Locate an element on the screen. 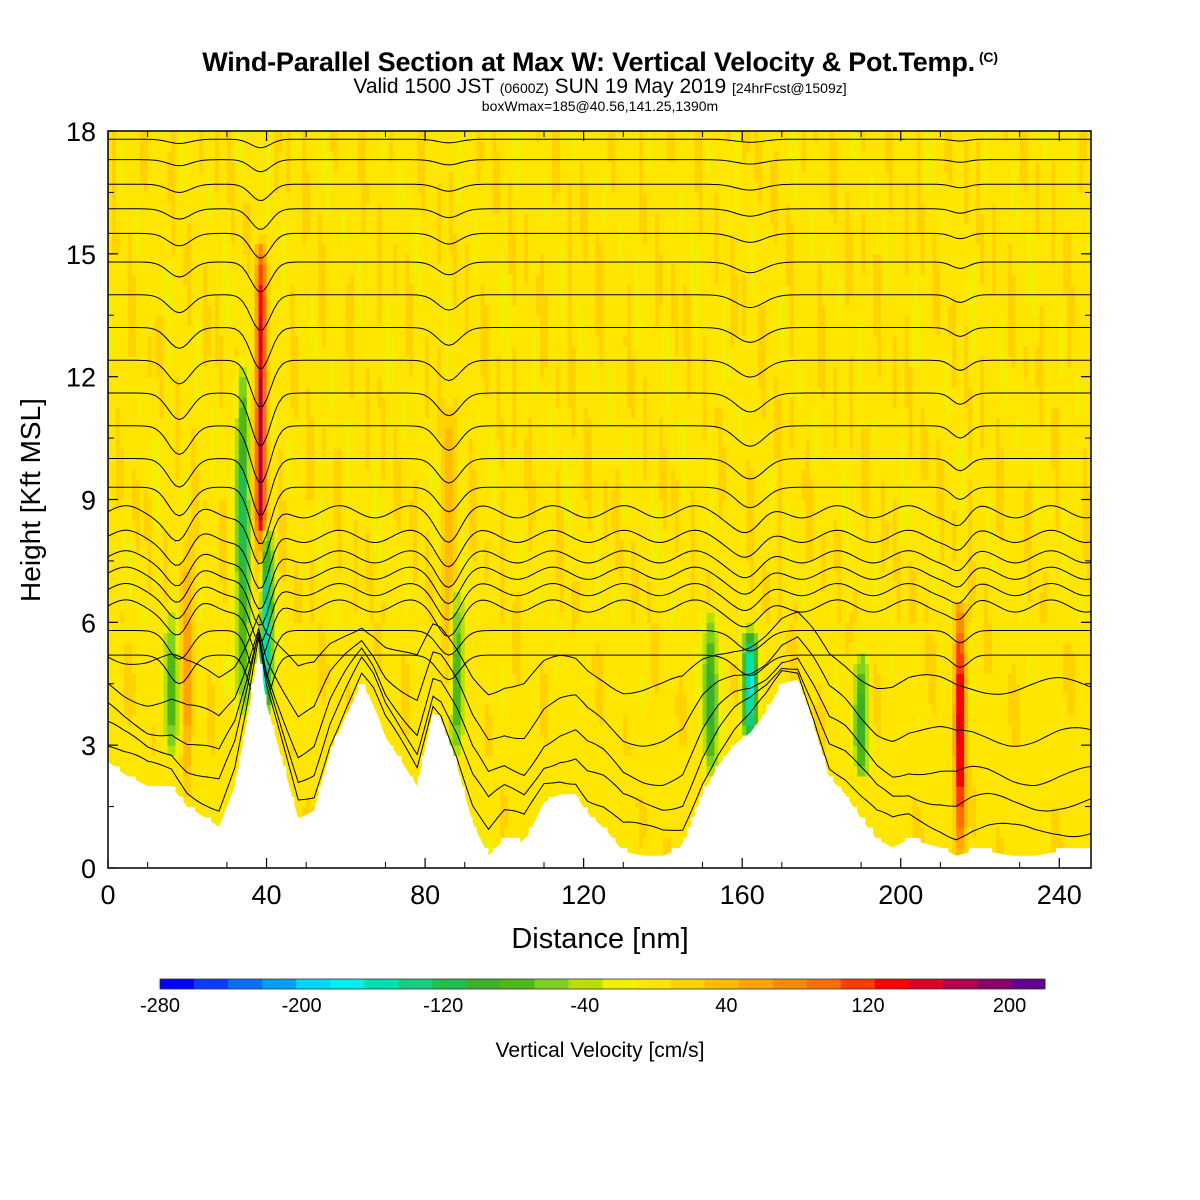  subtitle-valid: Valid 1500 JST is located at coordinates (423, 86).